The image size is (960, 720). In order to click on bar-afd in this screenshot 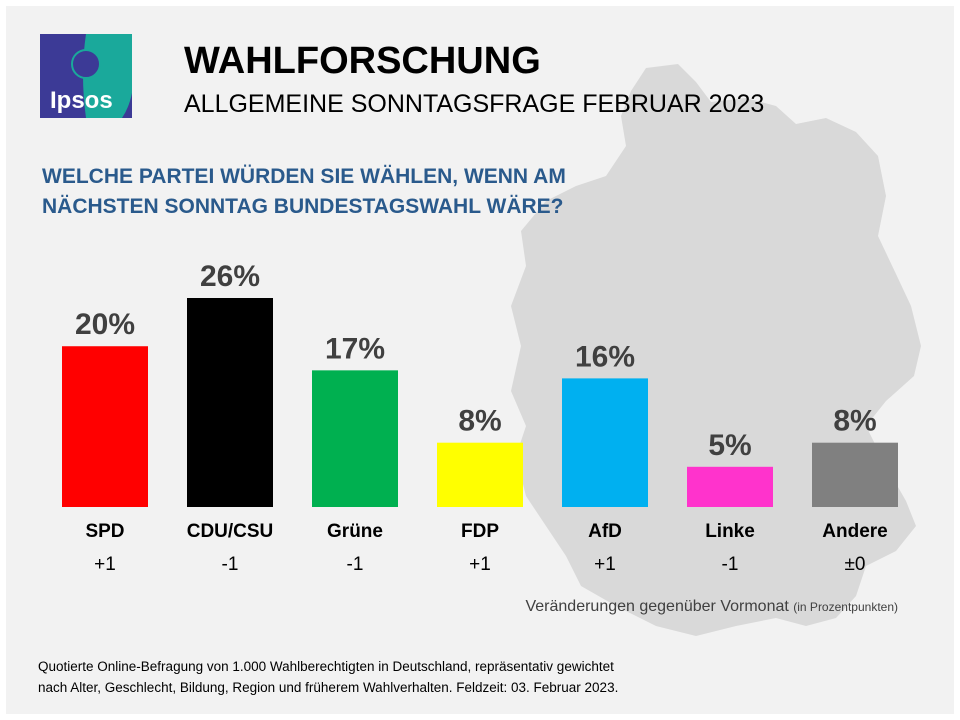, I will do `click(605, 442)`.